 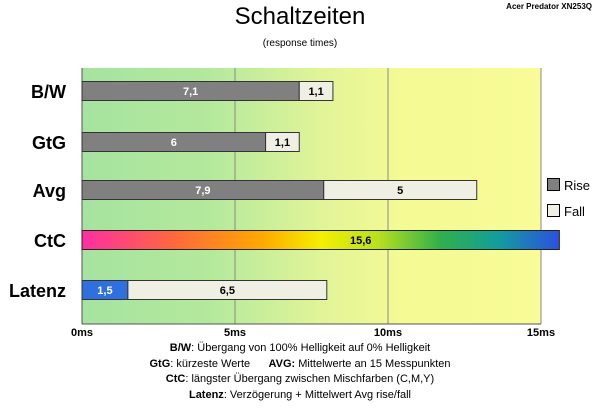 I want to click on category-label: CtC, so click(x=50, y=241).